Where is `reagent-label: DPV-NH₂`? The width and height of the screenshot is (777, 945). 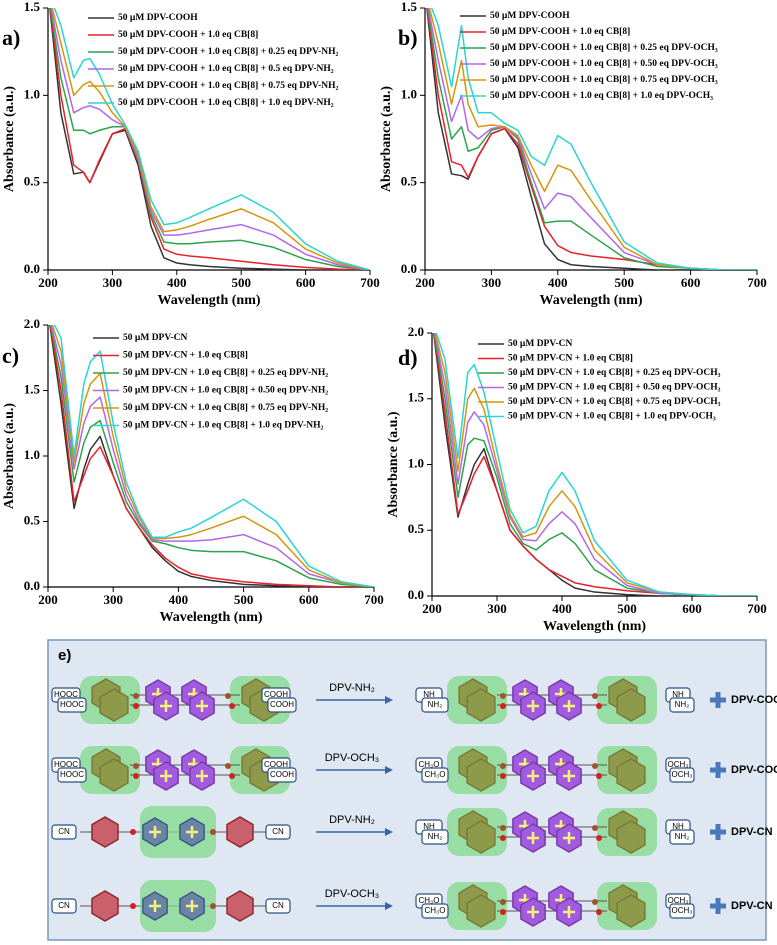 reagent-label: DPV-NH₂ is located at coordinates (352, 688).